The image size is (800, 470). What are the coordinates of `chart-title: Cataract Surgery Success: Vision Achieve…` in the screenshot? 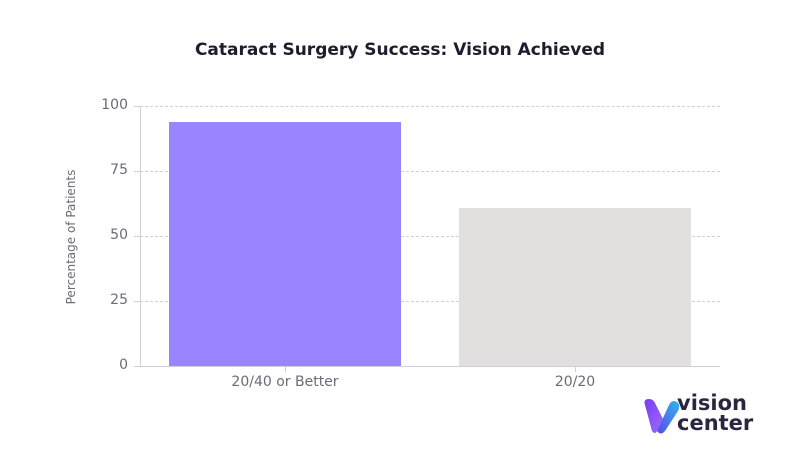 It's located at (400, 50).